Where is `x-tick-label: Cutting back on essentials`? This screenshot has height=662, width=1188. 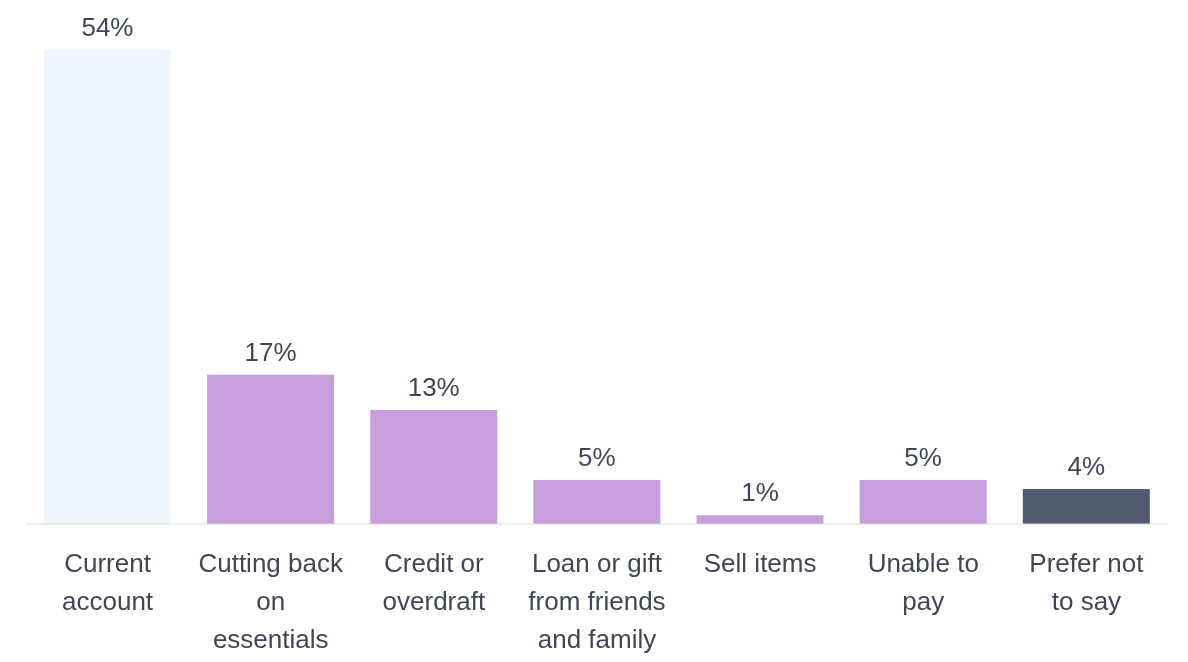
x-tick-label: Cutting back on essentials is located at coordinates (271, 601).